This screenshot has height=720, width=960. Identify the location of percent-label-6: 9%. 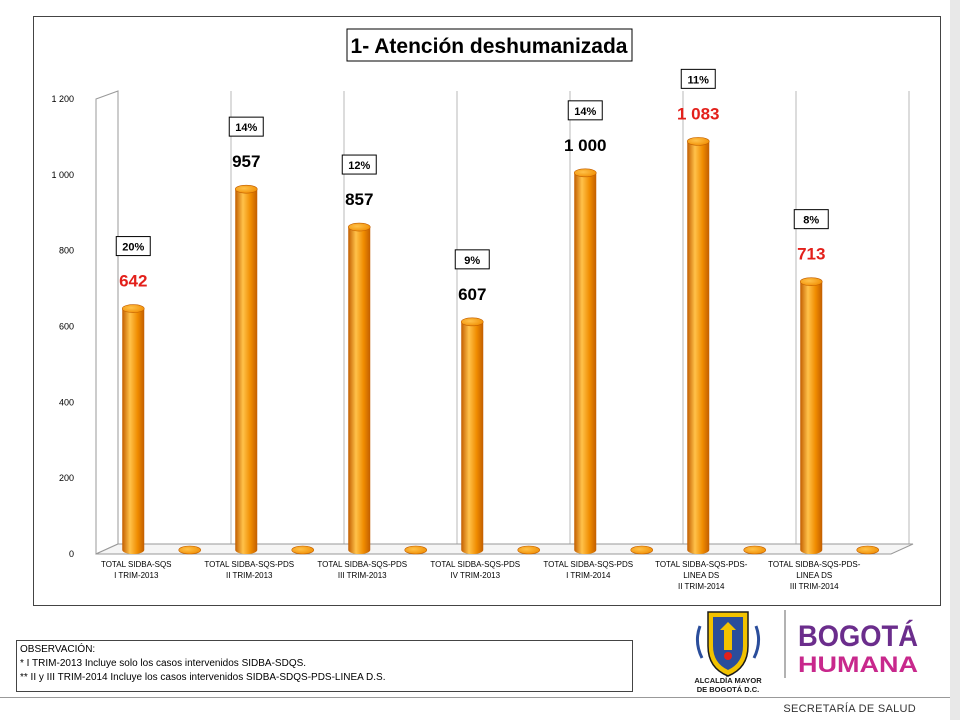
(472, 261).